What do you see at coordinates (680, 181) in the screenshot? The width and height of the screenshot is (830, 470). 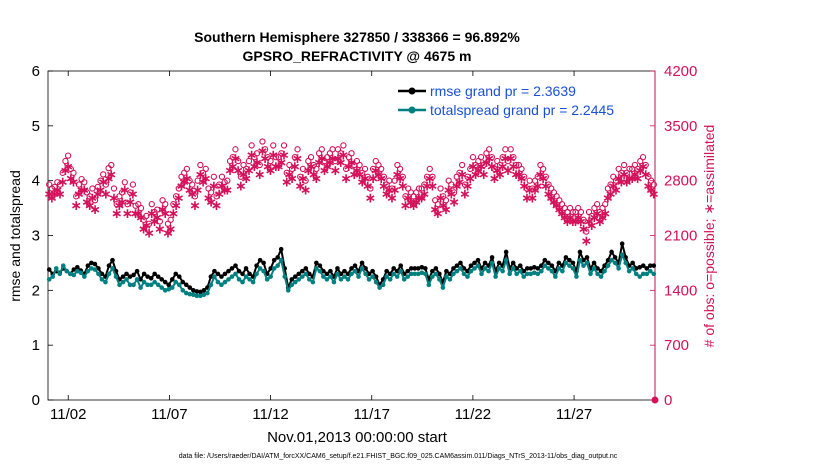 I see `y-right-tick-label: 2800` at bounding box center [680, 181].